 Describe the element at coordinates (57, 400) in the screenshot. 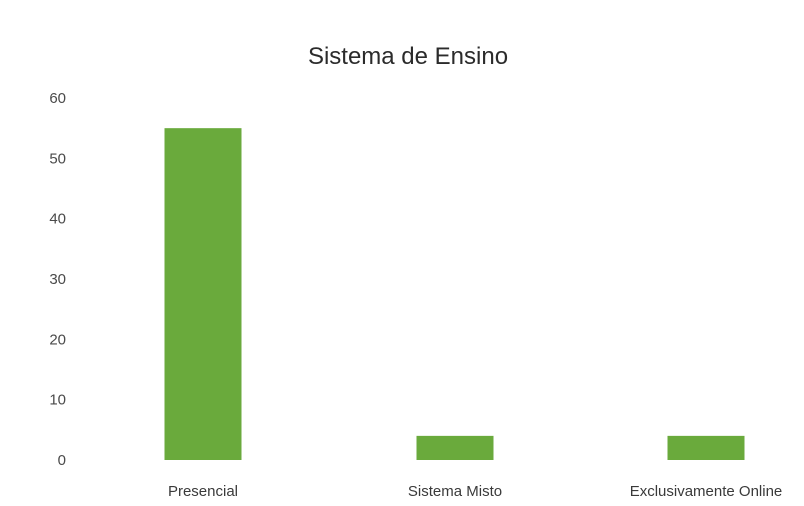

I see `y-tick-label: 10` at that location.